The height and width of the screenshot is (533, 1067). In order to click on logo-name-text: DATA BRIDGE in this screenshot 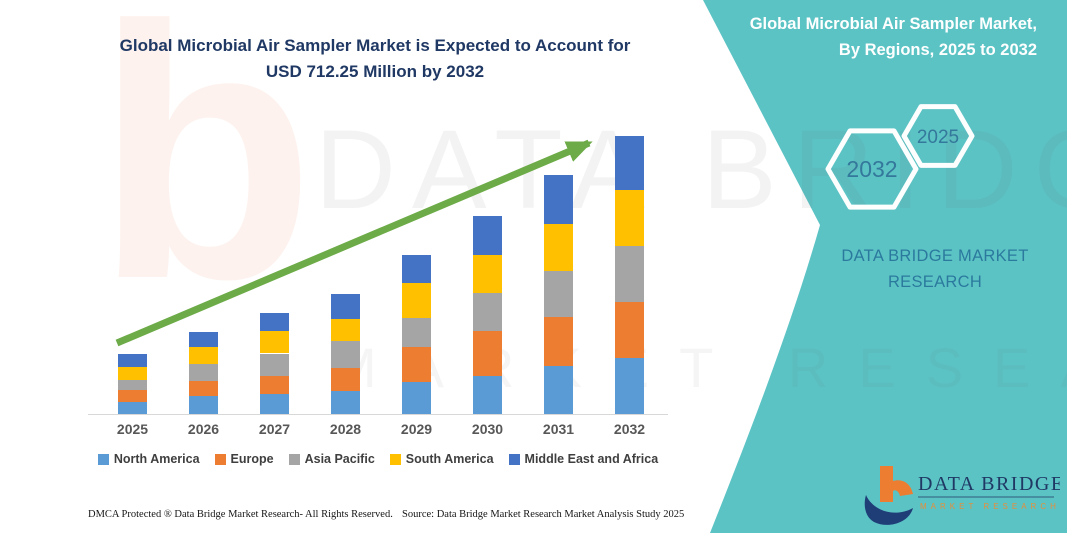, I will do `click(989, 484)`.